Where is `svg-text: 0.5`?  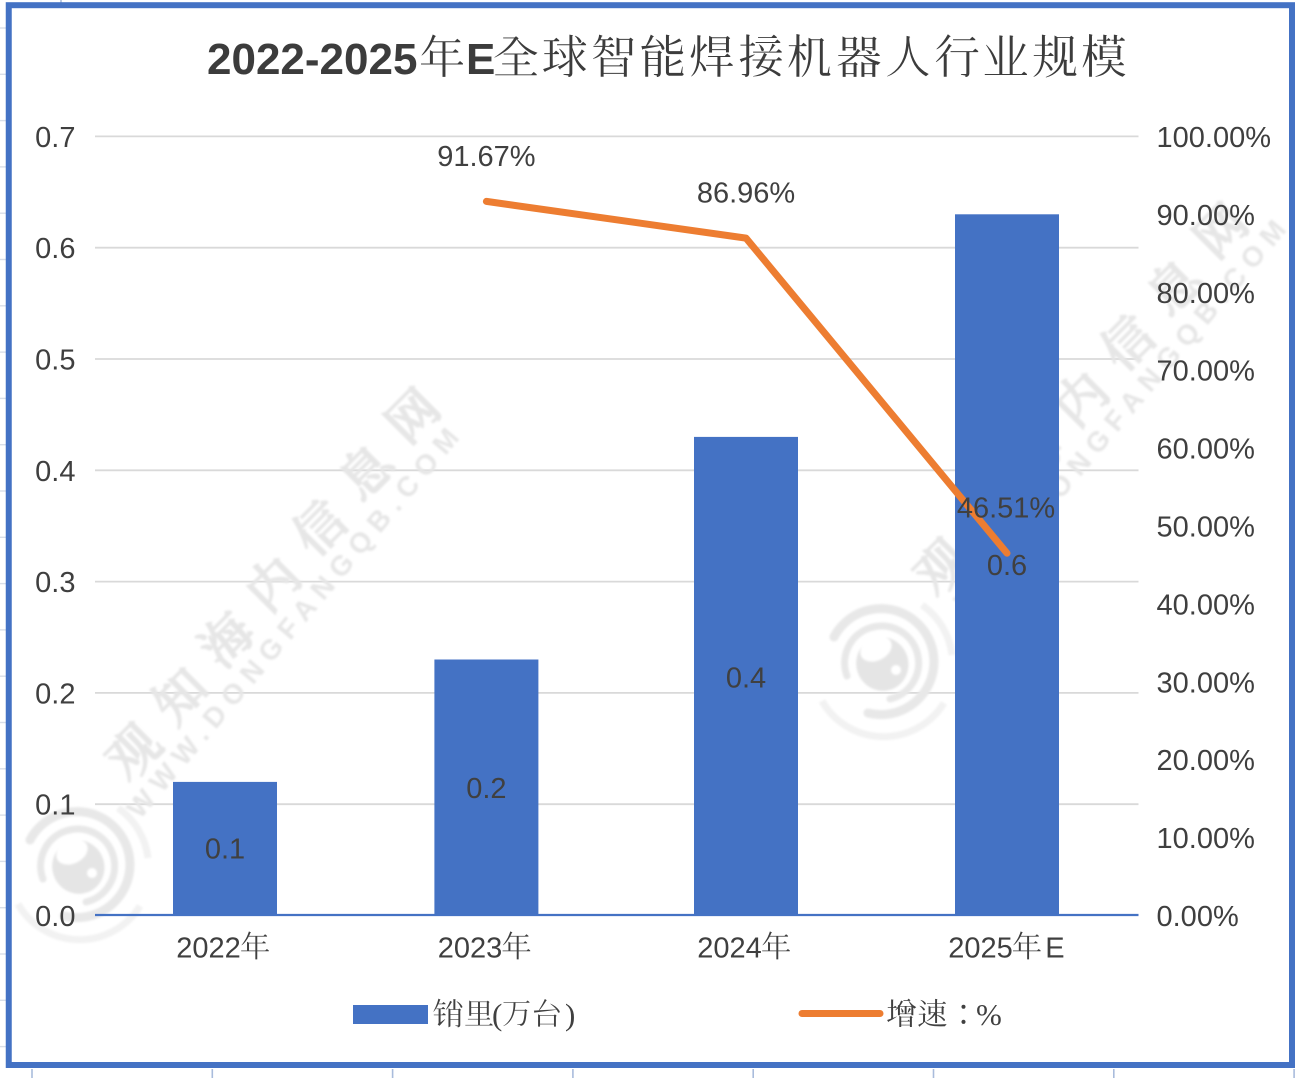
svg-text: 0.5 is located at coordinates (55, 361).